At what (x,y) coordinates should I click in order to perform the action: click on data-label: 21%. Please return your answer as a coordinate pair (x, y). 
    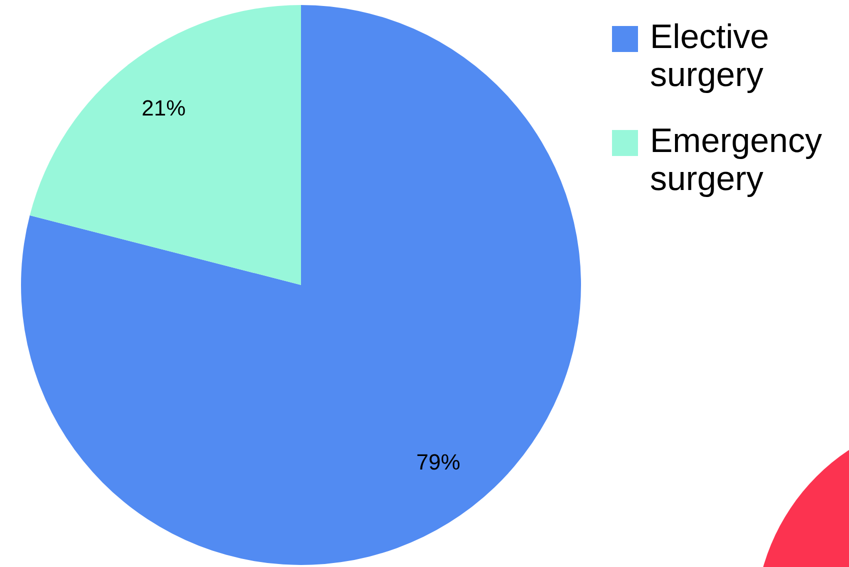
    Looking at the image, I should click on (164, 108).